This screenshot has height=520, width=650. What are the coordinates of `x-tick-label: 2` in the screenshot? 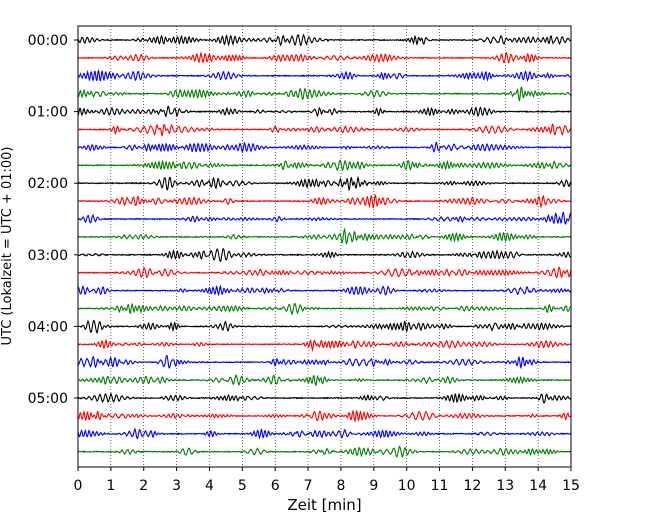 It's located at (143, 486).